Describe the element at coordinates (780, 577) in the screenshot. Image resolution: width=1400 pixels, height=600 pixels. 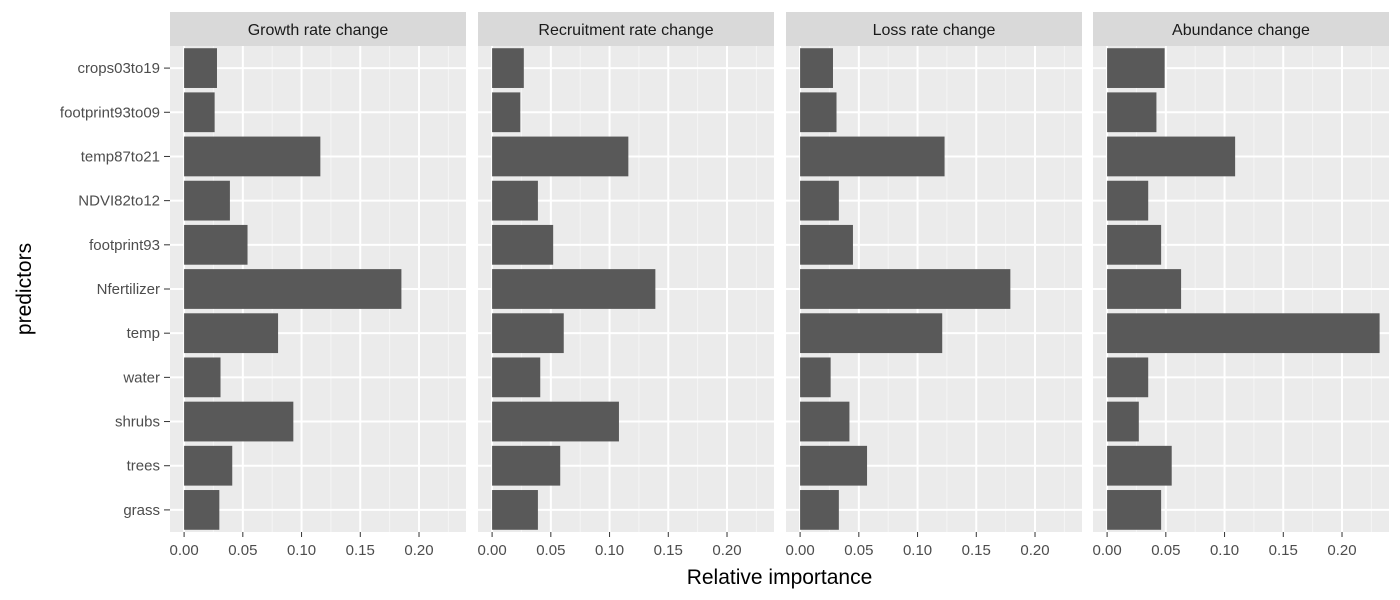
I see `x-axis-title: Relative importance` at that location.